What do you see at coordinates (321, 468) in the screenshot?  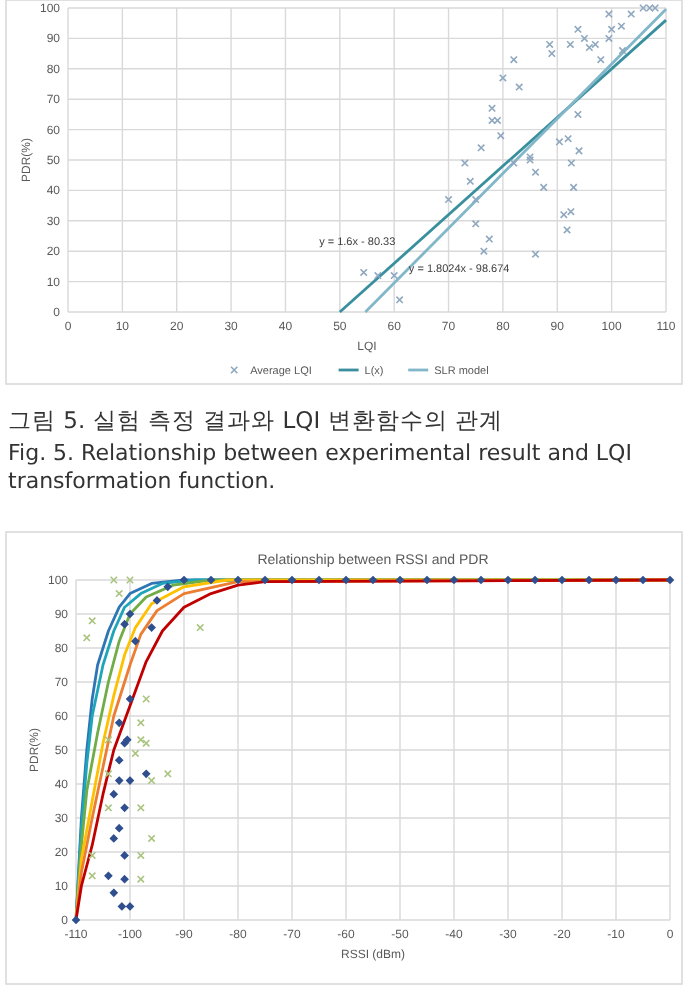 I see `caption: Fig. 5. Relationship between experimental result and LQI transformation function.` at bounding box center [321, 468].